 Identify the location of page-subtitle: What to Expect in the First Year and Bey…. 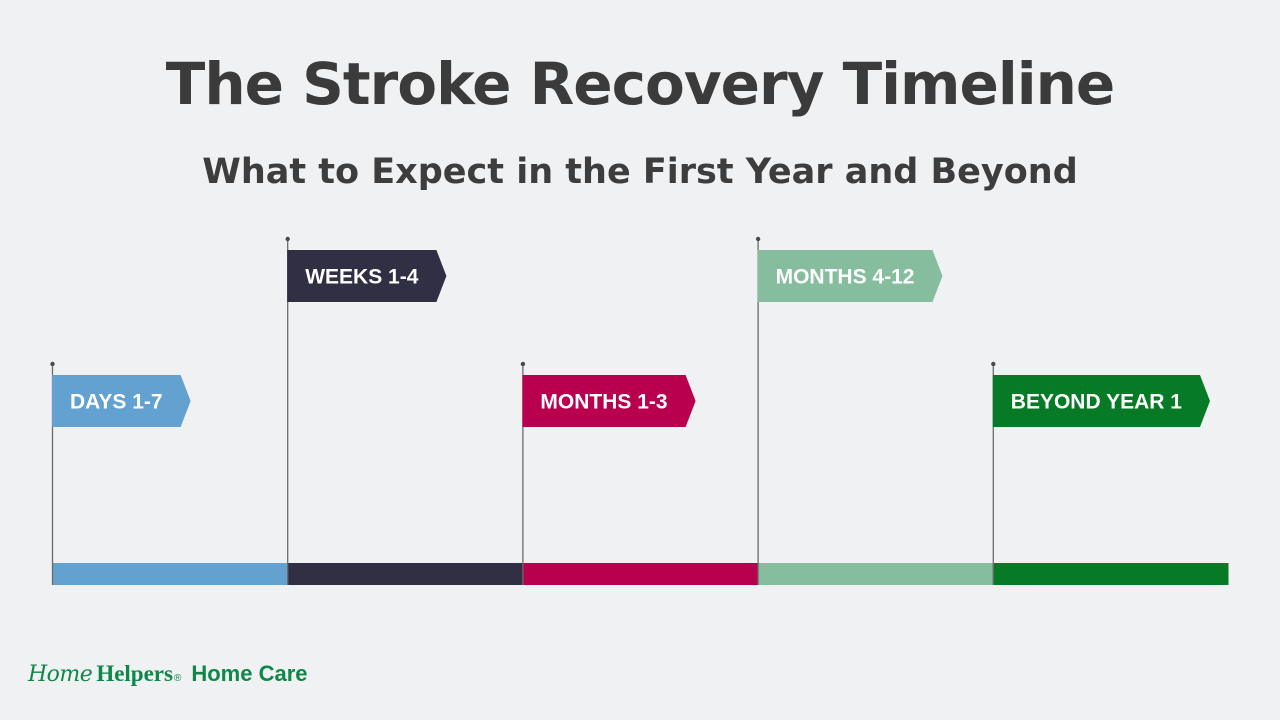
(640, 172).